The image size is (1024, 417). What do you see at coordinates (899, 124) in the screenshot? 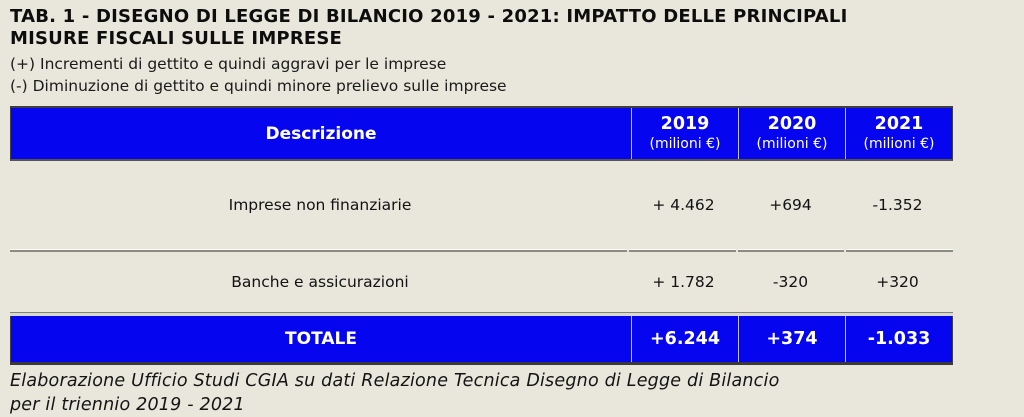
I see `year-label-2021: 2021` at bounding box center [899, 124].